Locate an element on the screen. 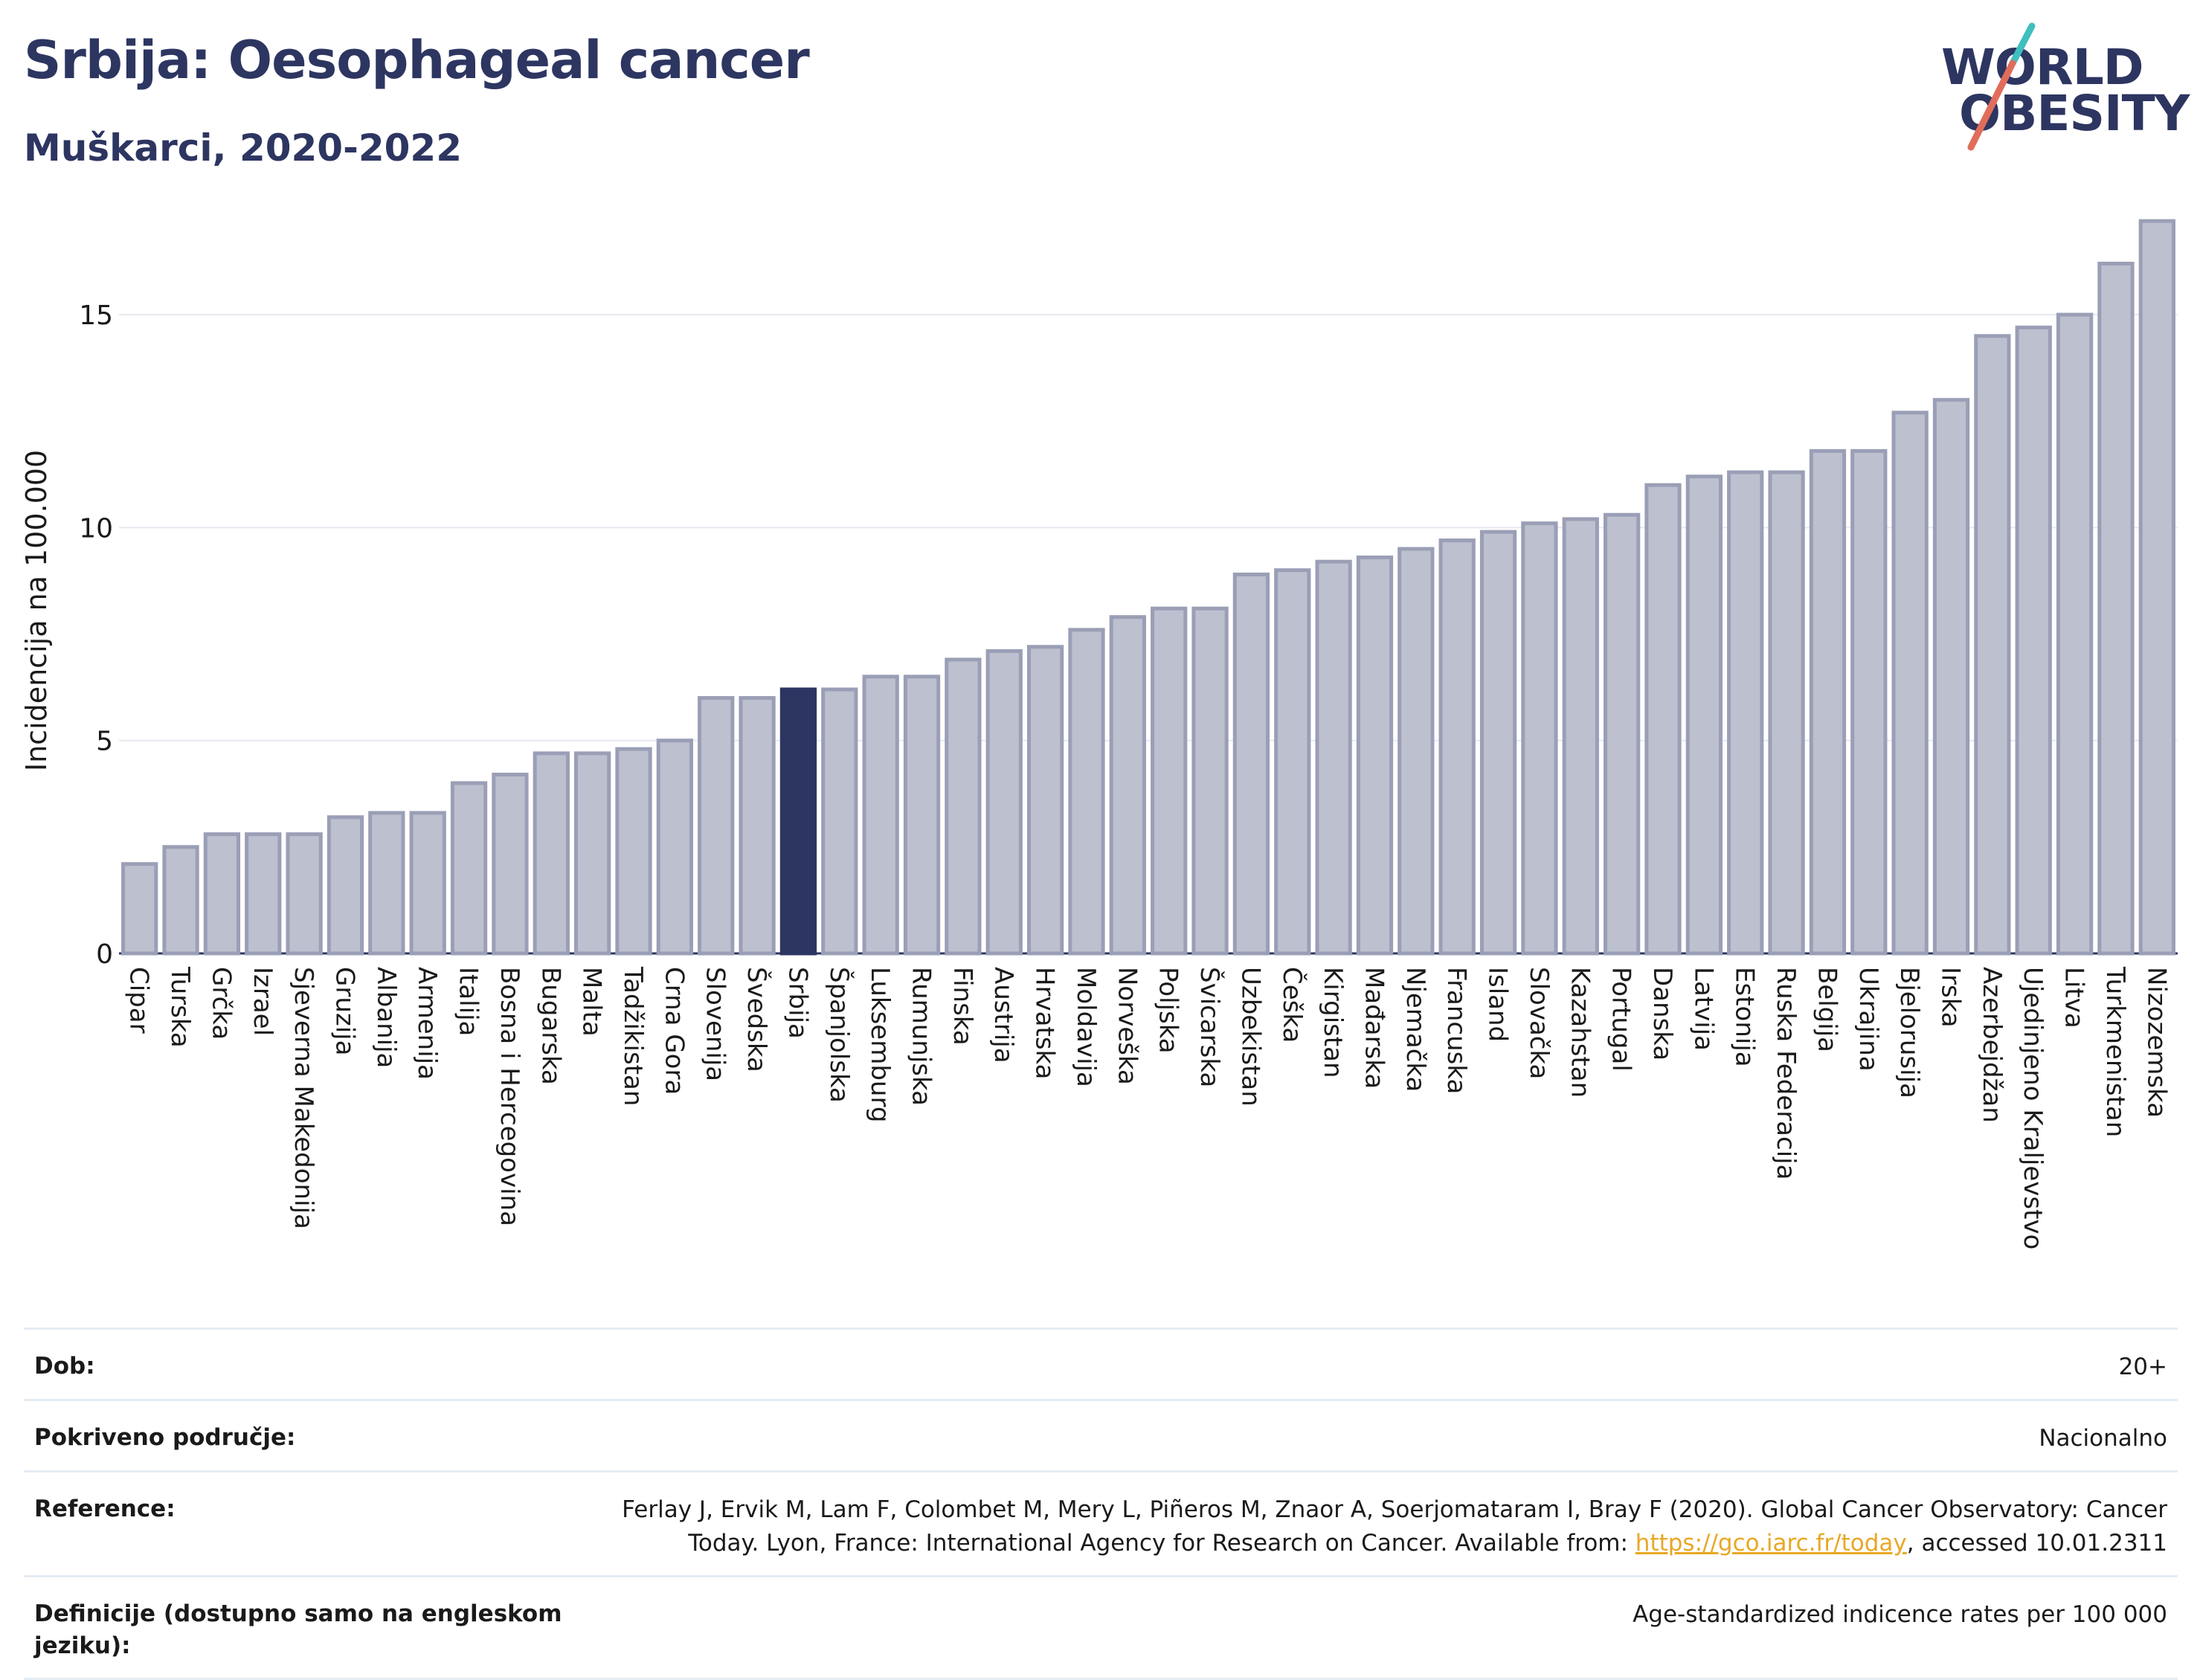 The image size is (2200, 1680). x-tick-label: Latvija is located at coordinates (1703, 1009).